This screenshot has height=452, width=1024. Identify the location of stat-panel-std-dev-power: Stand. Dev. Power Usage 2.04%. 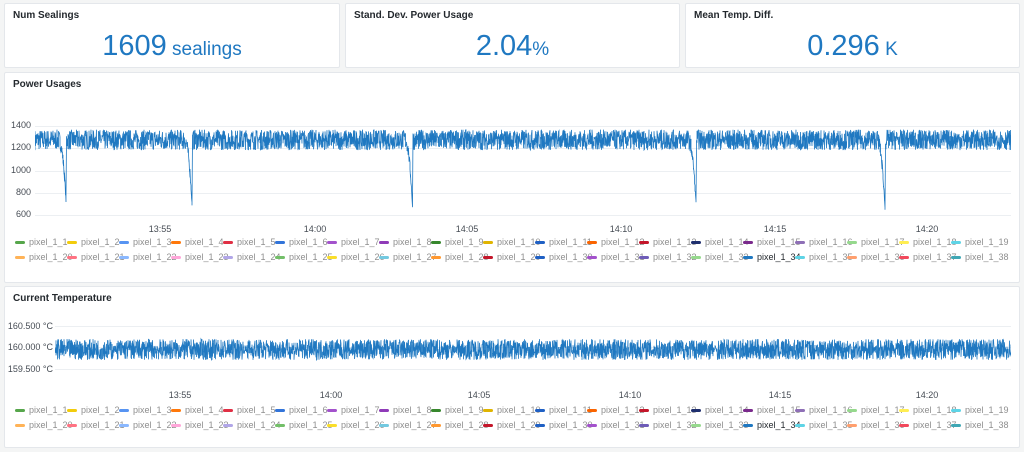
(512, 35).